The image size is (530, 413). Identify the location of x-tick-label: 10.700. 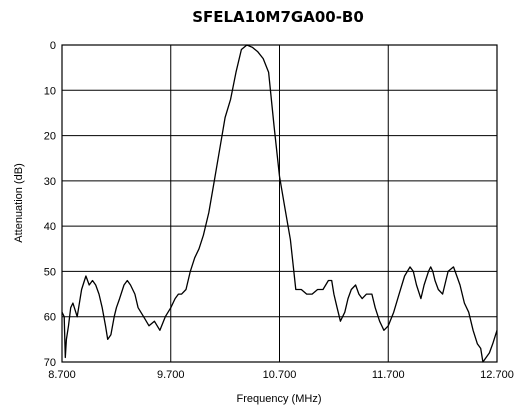
(280, 375).